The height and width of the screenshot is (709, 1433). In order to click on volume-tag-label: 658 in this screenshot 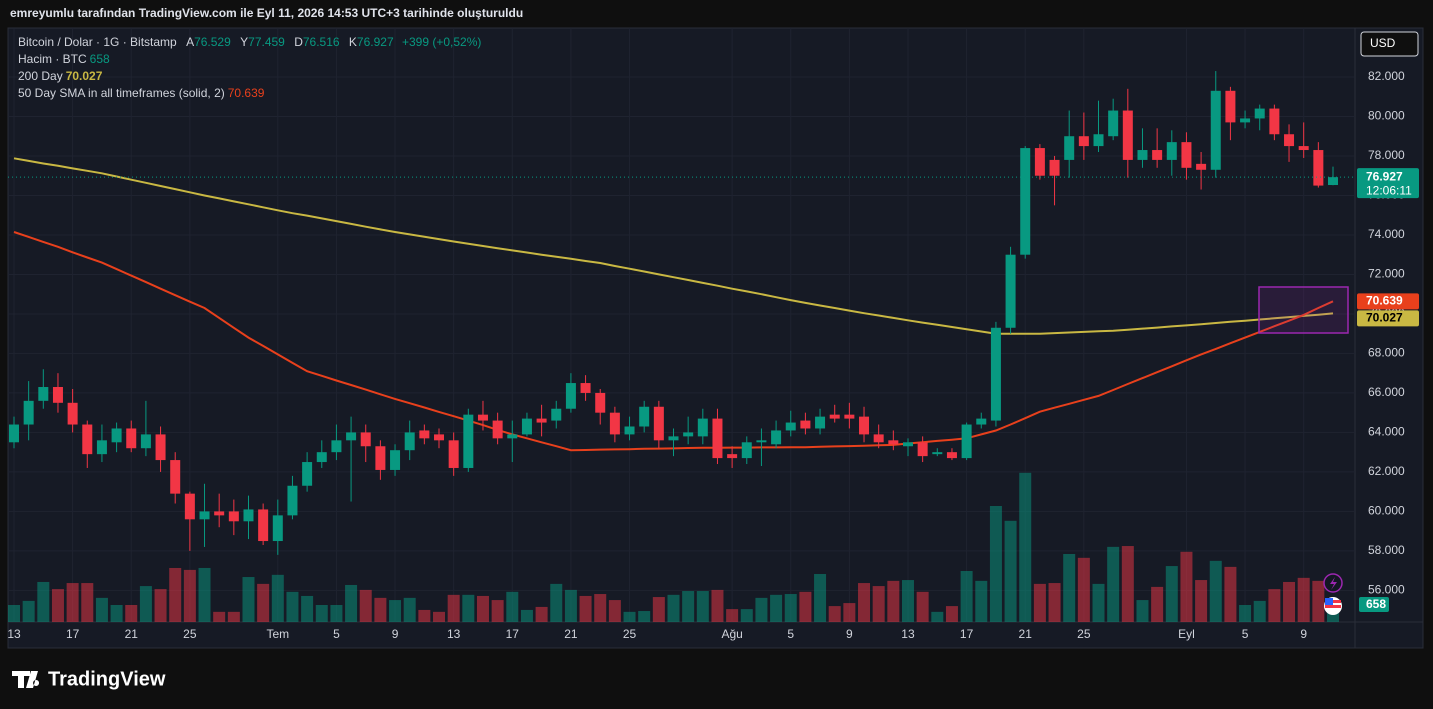, I will do `click(1376, 604)`.